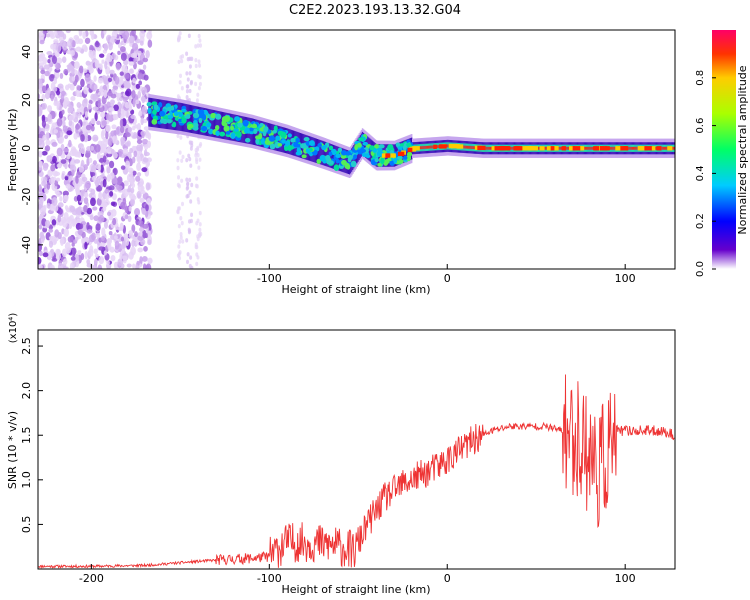 This screenshot has height=600, width=750. Describe the element at coordinates (375, 10) in the screenshot. I see `chart-title: C2E2.2023.193.13.32.G04` at that location.